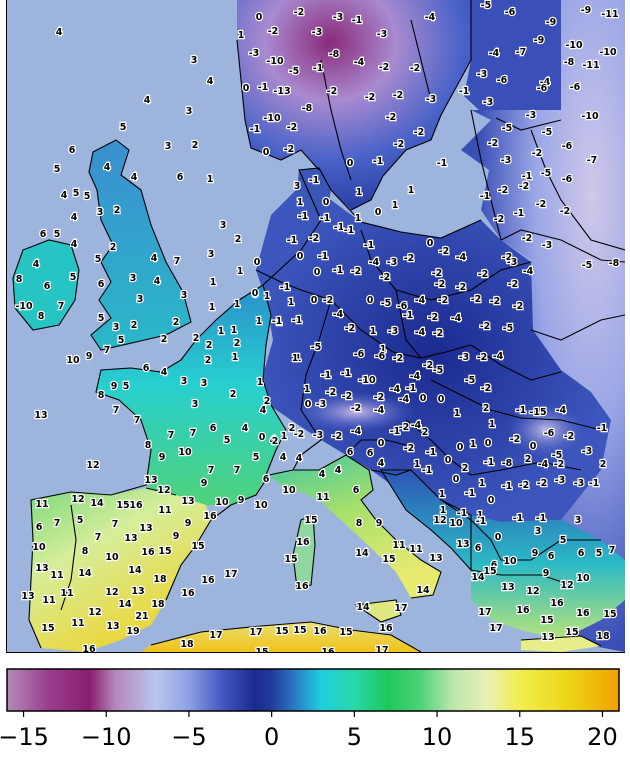  I want to click on temperature-label: -9, so click(586, 10).